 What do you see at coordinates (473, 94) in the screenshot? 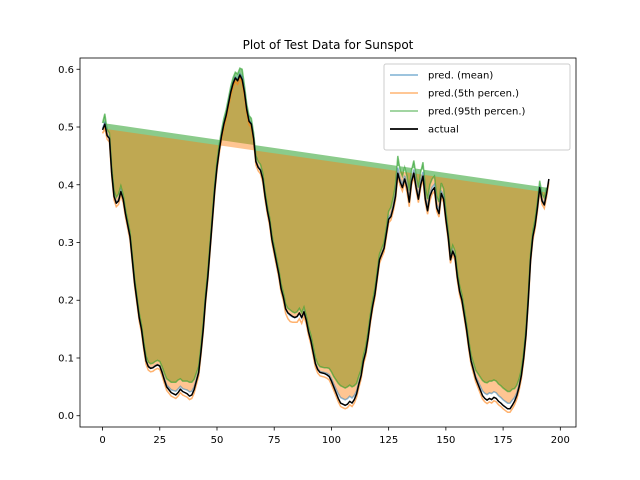
I see `legend-label: pred.(5th percen.)` at bounding box center [473, 94].